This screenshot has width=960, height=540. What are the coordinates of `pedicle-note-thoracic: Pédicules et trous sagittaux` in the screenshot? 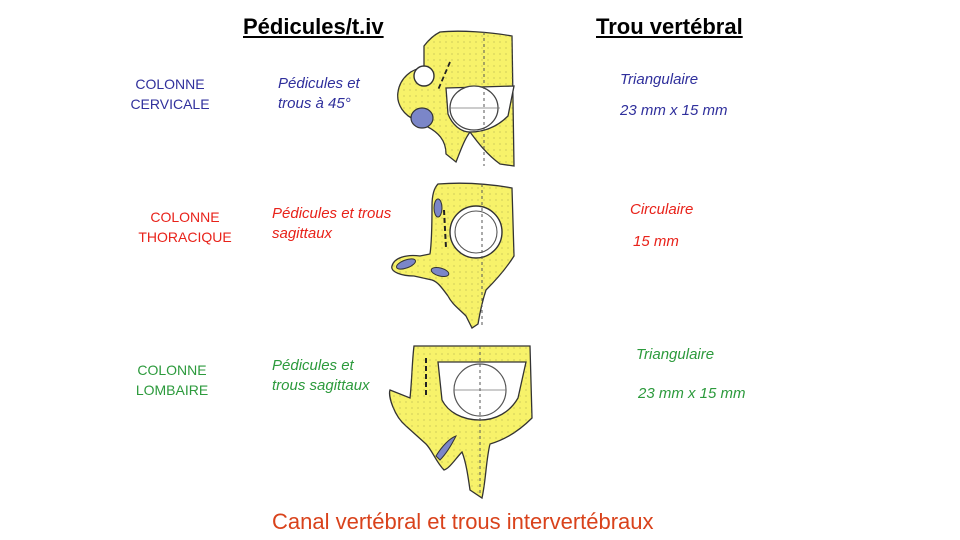 It's located at (332, 223).